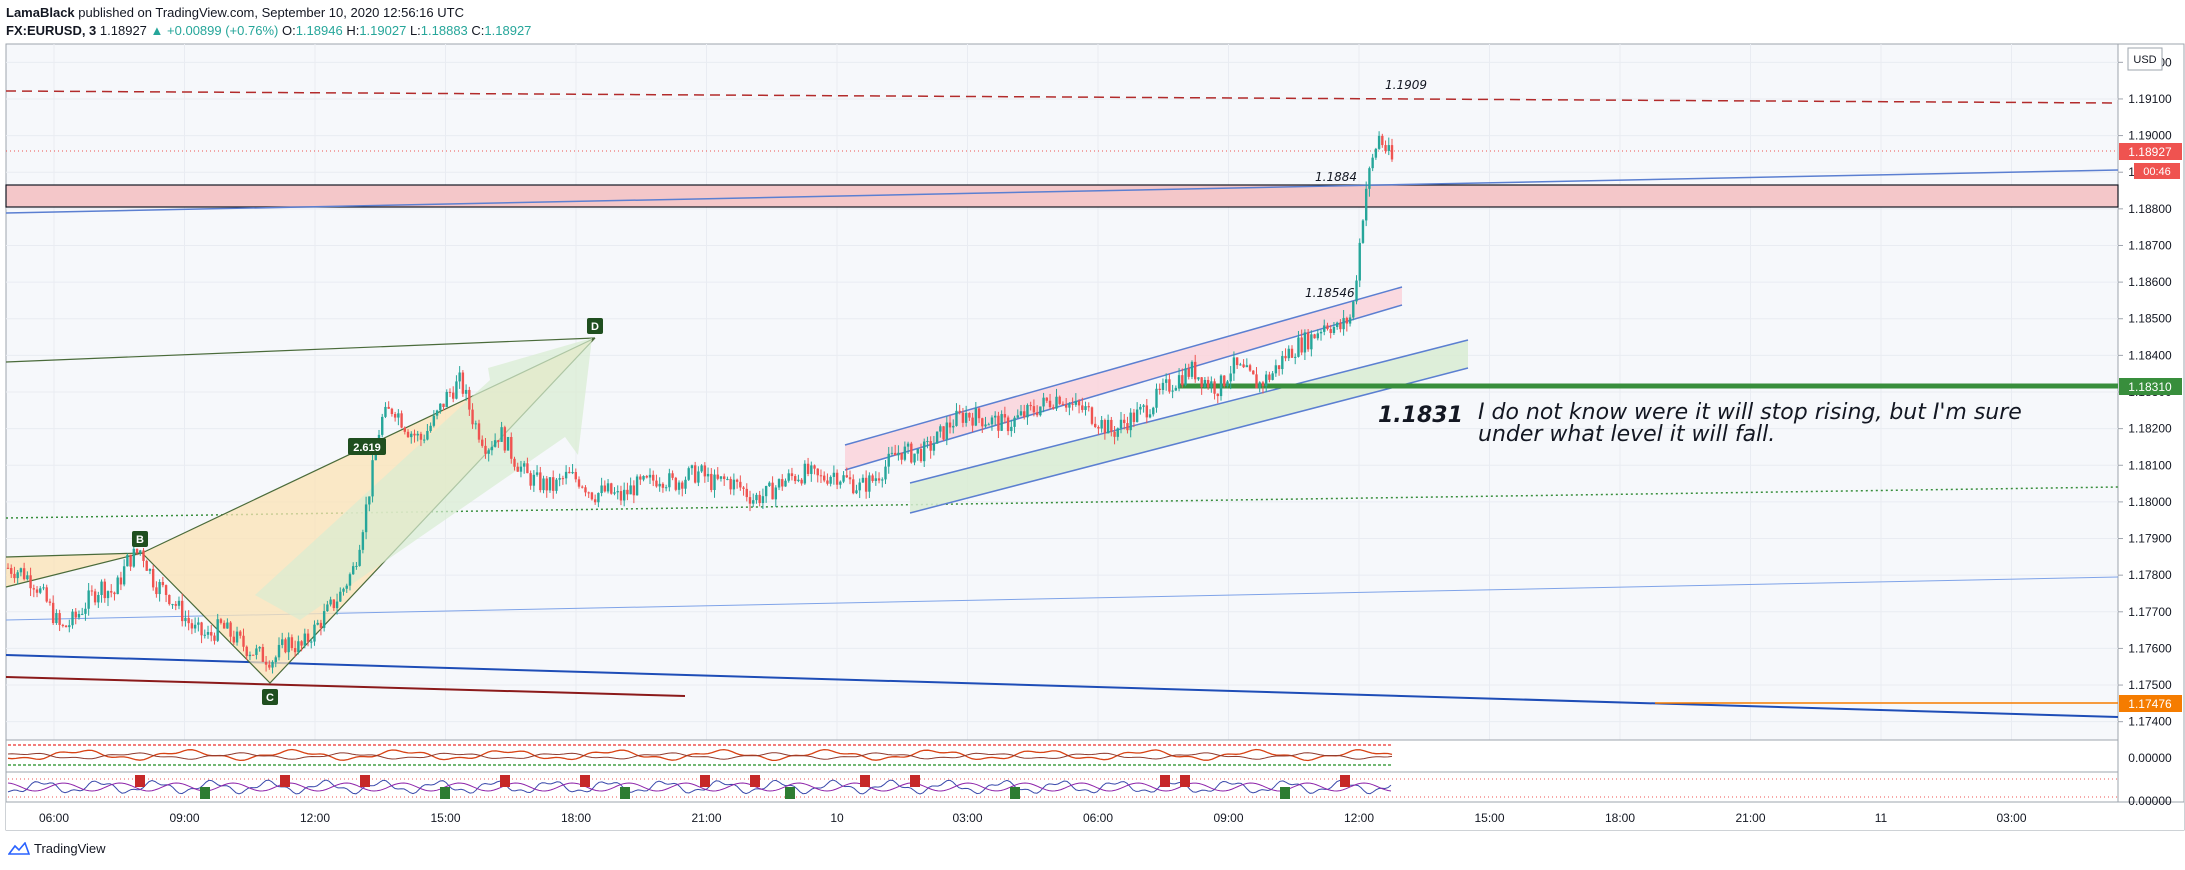 The width and height of the screenshot is (2185, 870). I want to click on blue-trendline-upper, so click(1062, 191).